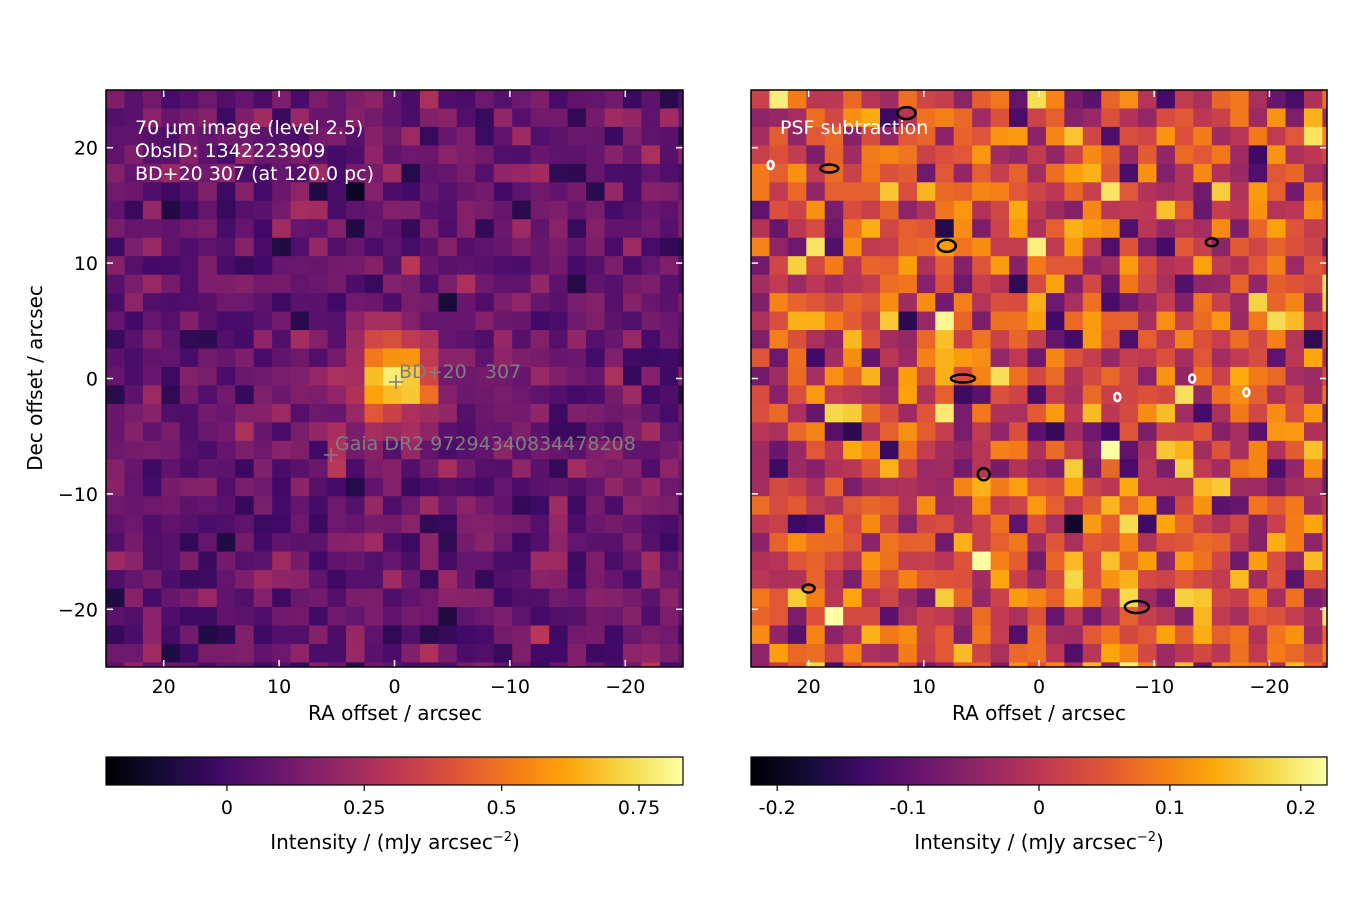 The image size is (1350, 900). I want to click on contour, so click(808, 588).